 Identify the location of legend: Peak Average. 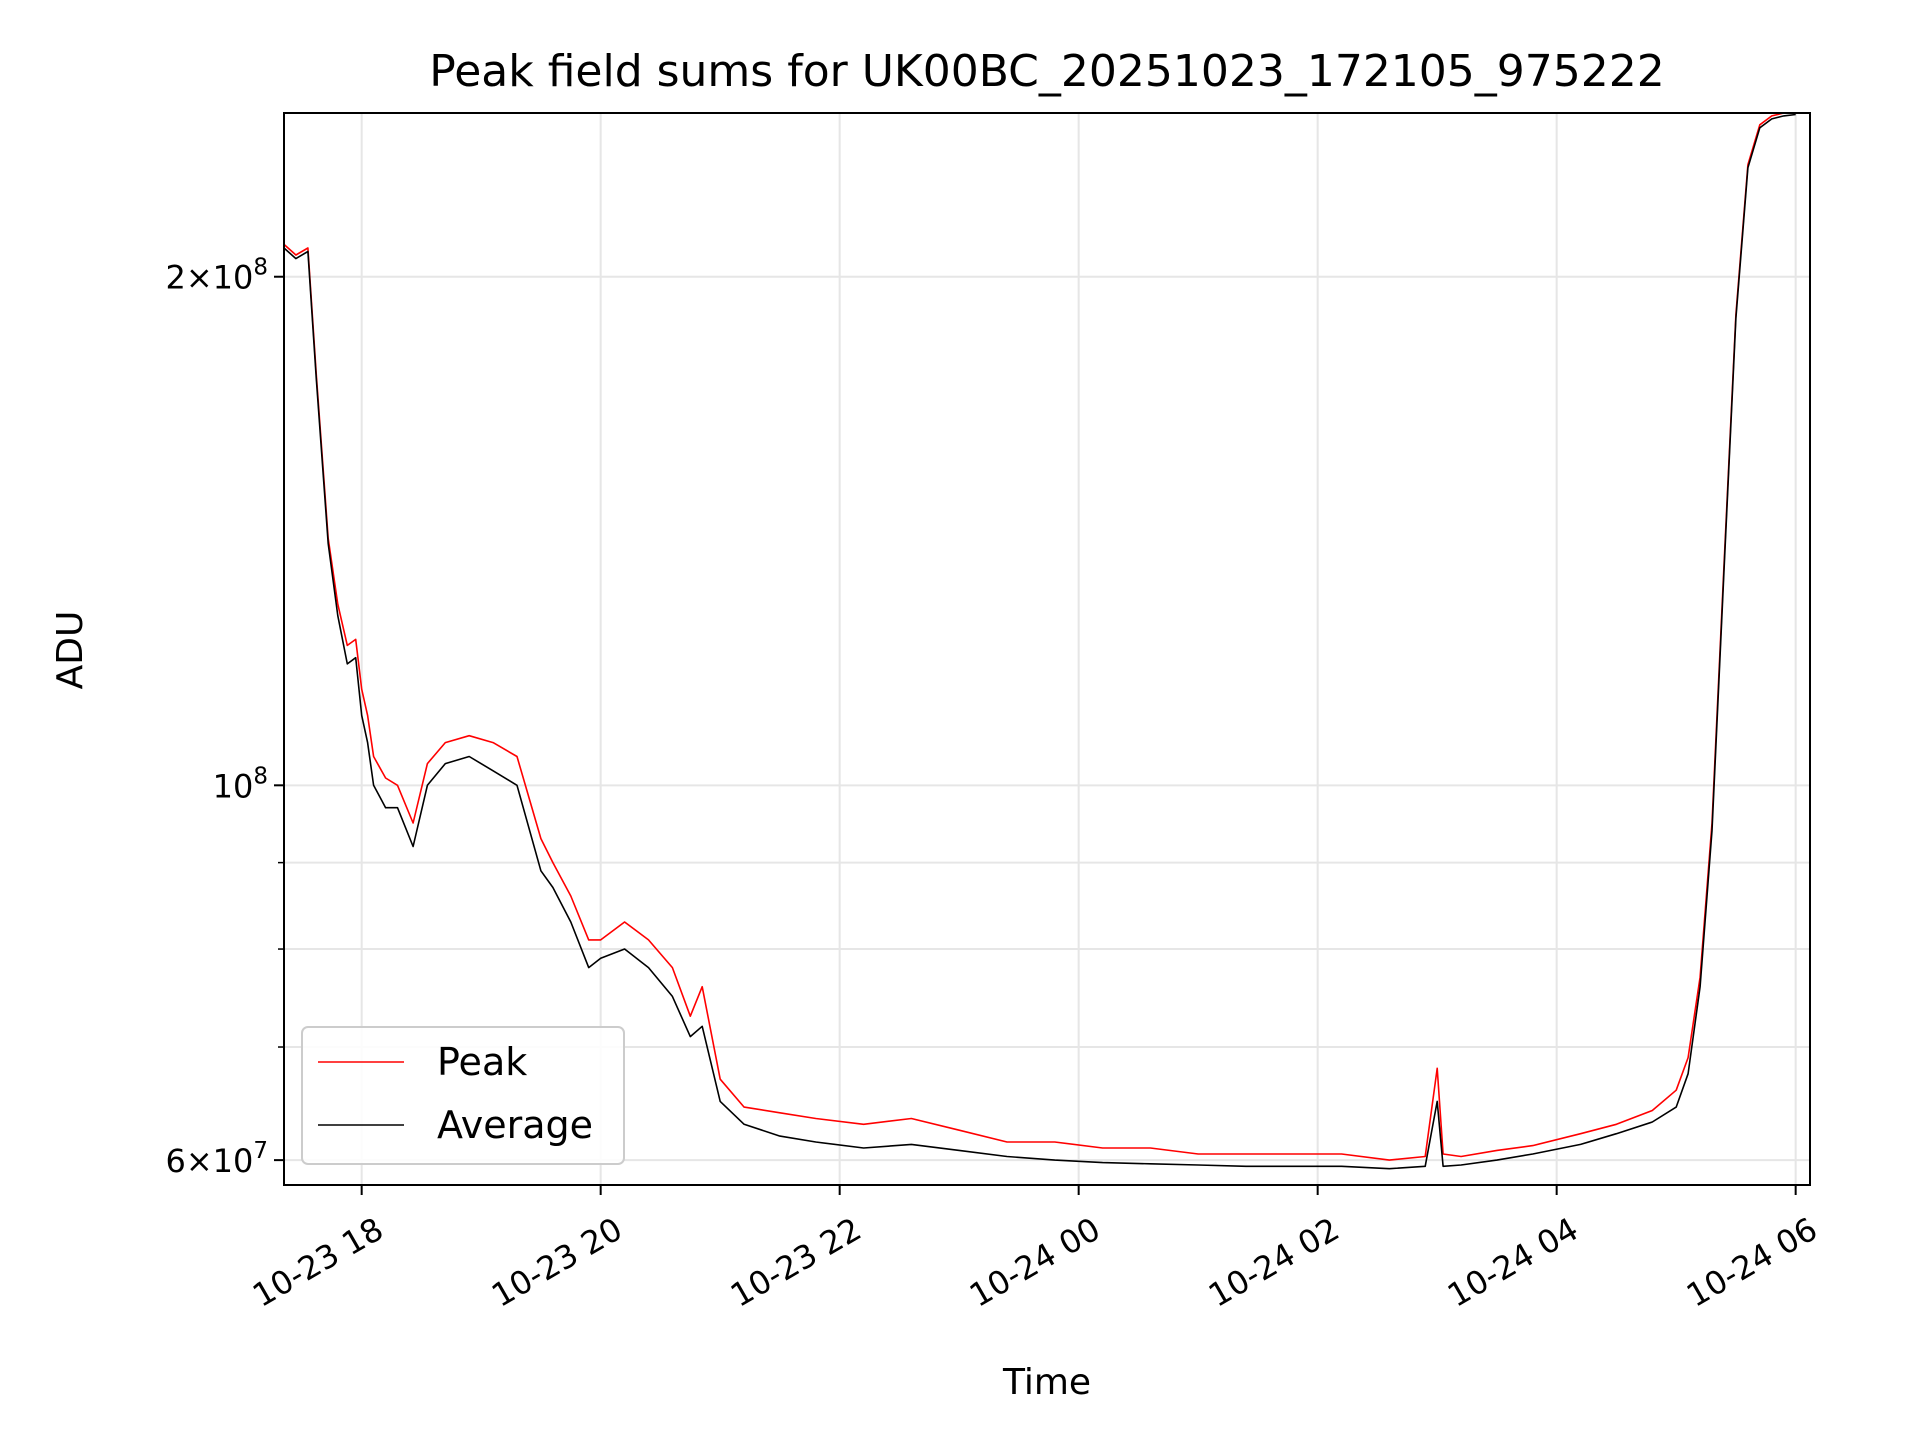
(463, 1095).